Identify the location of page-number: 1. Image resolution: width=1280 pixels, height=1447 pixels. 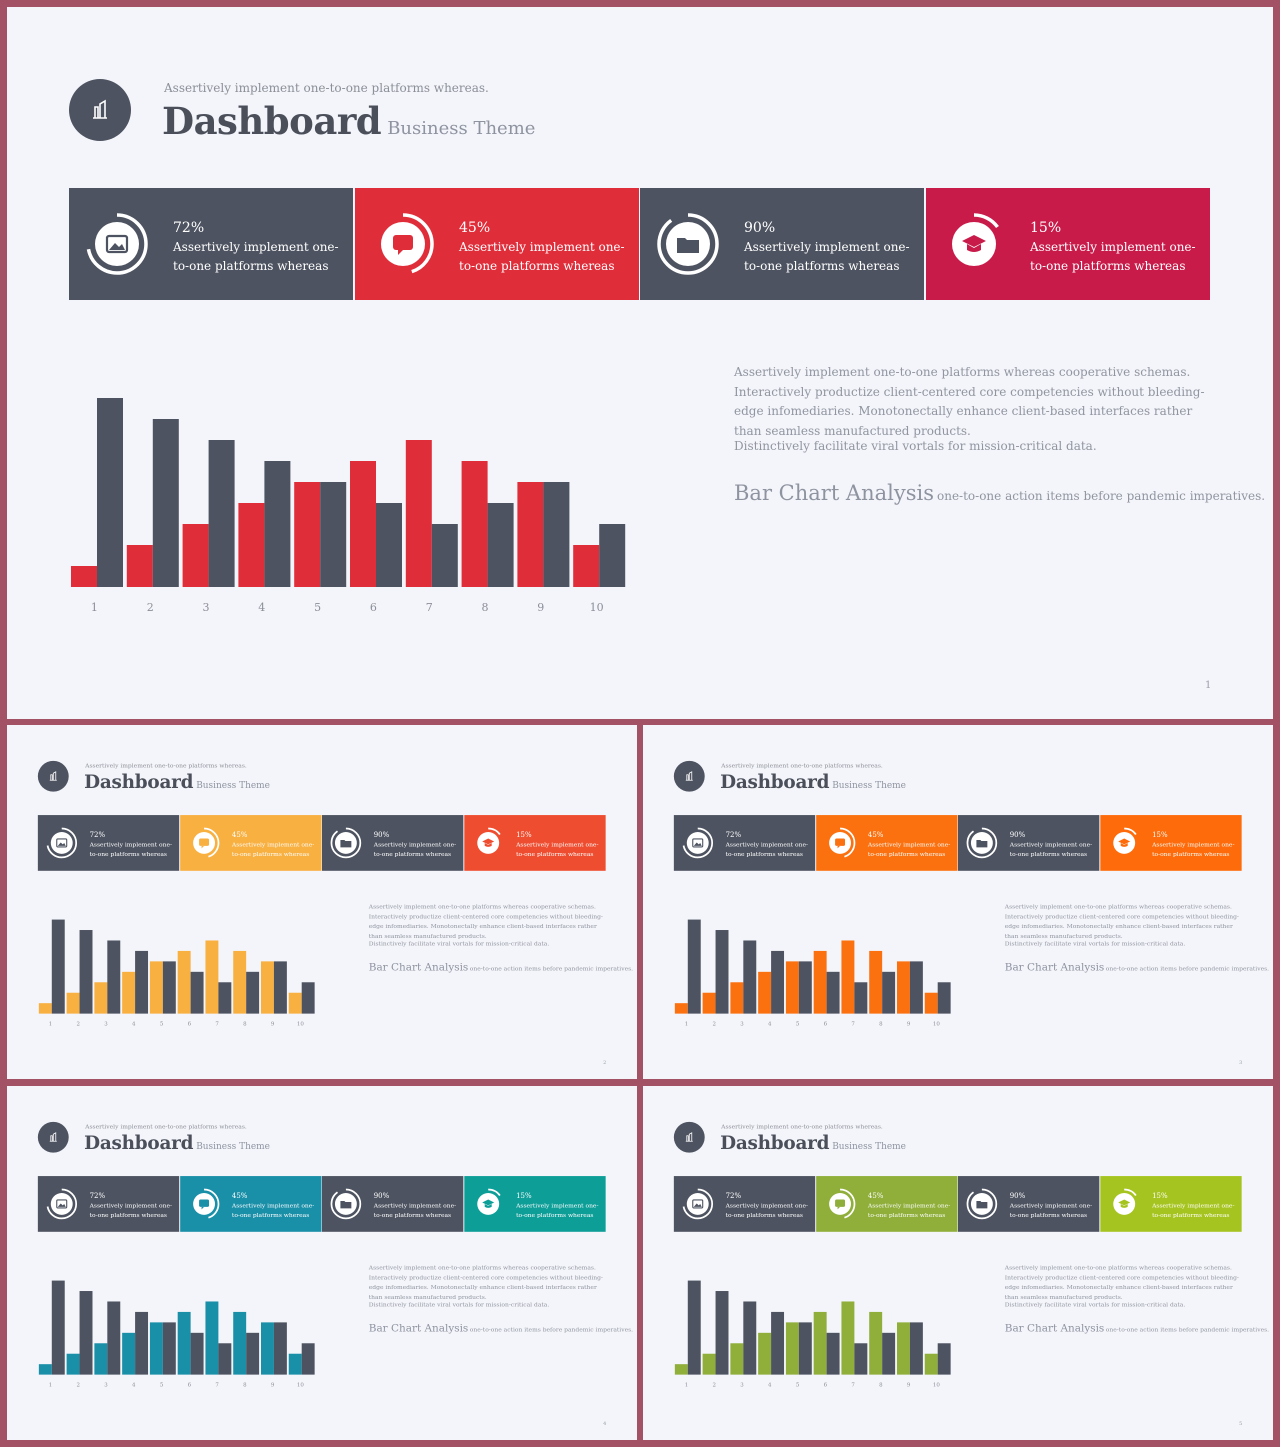
(1208, 685).